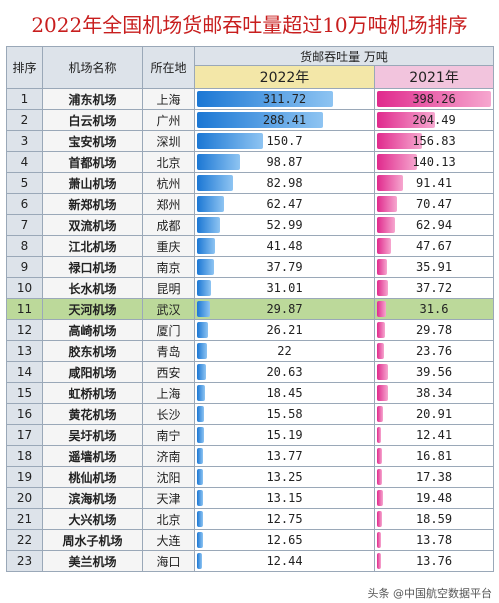 Image resolution: width=499 pixels, height=603 pixels. Describe the element at coordinates (168, 372) in the screenshot. I see `city-cell: 西安` at that location.